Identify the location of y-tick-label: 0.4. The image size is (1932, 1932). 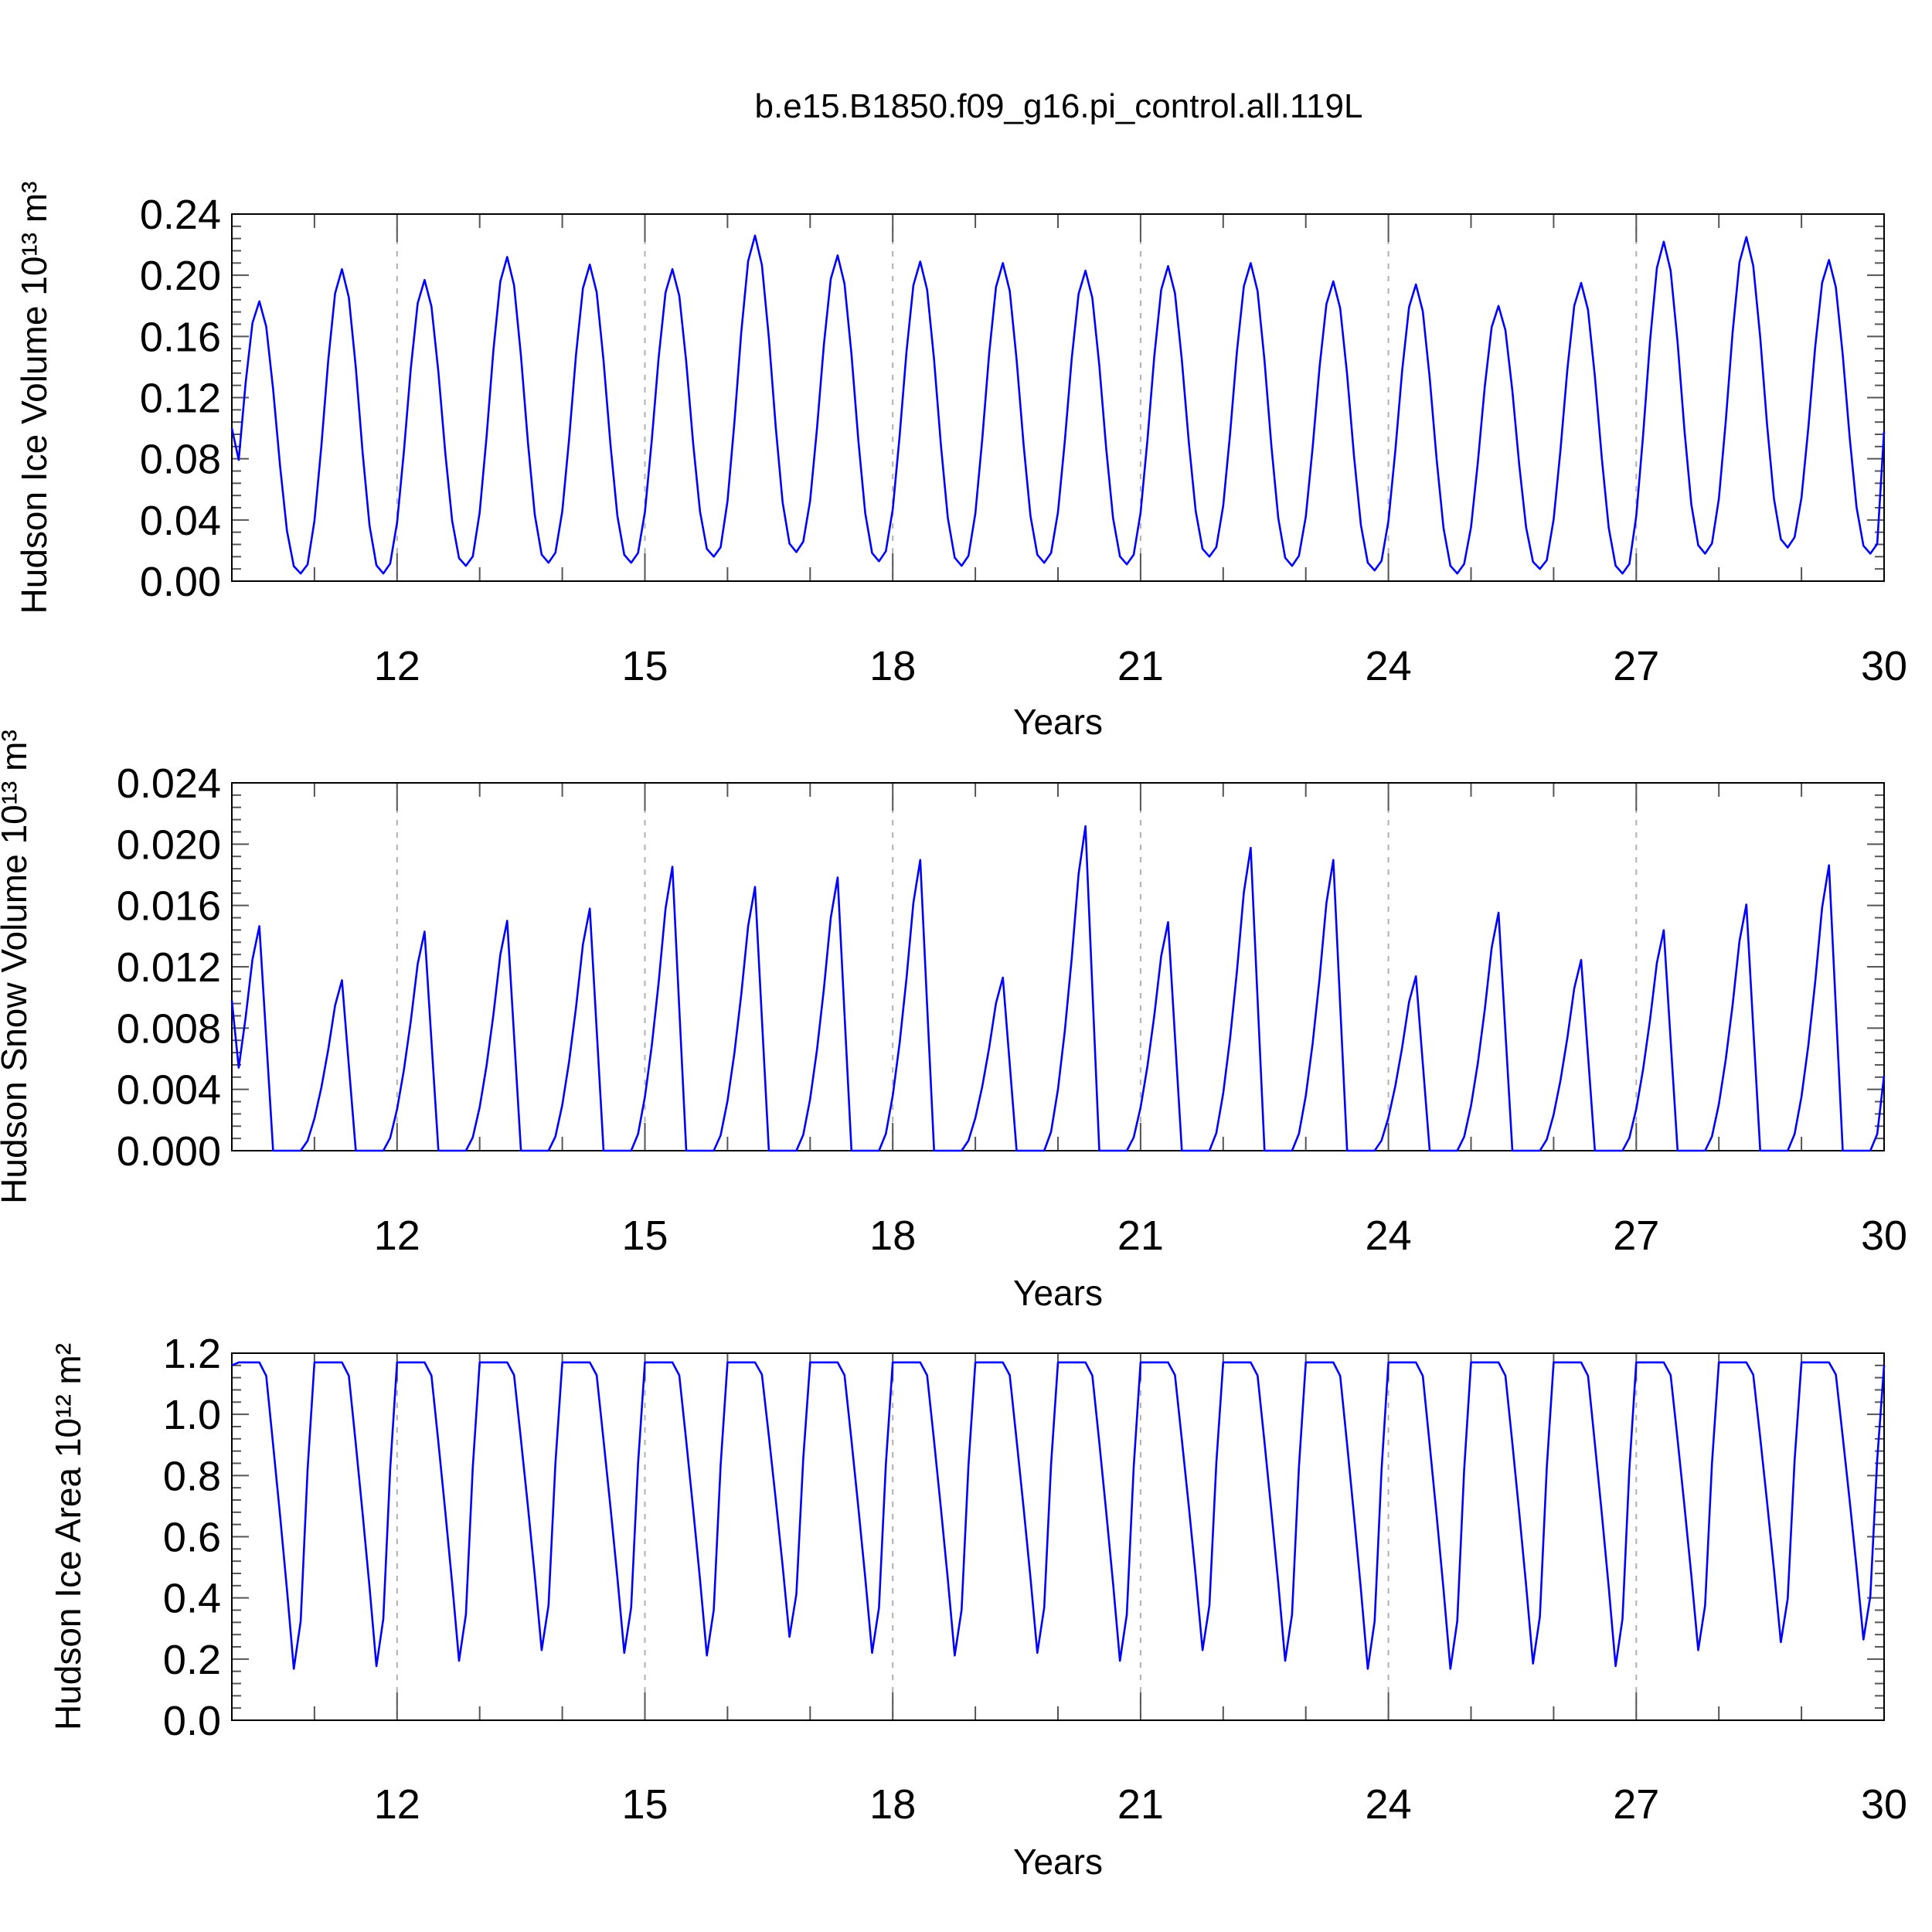
(192, 1599).